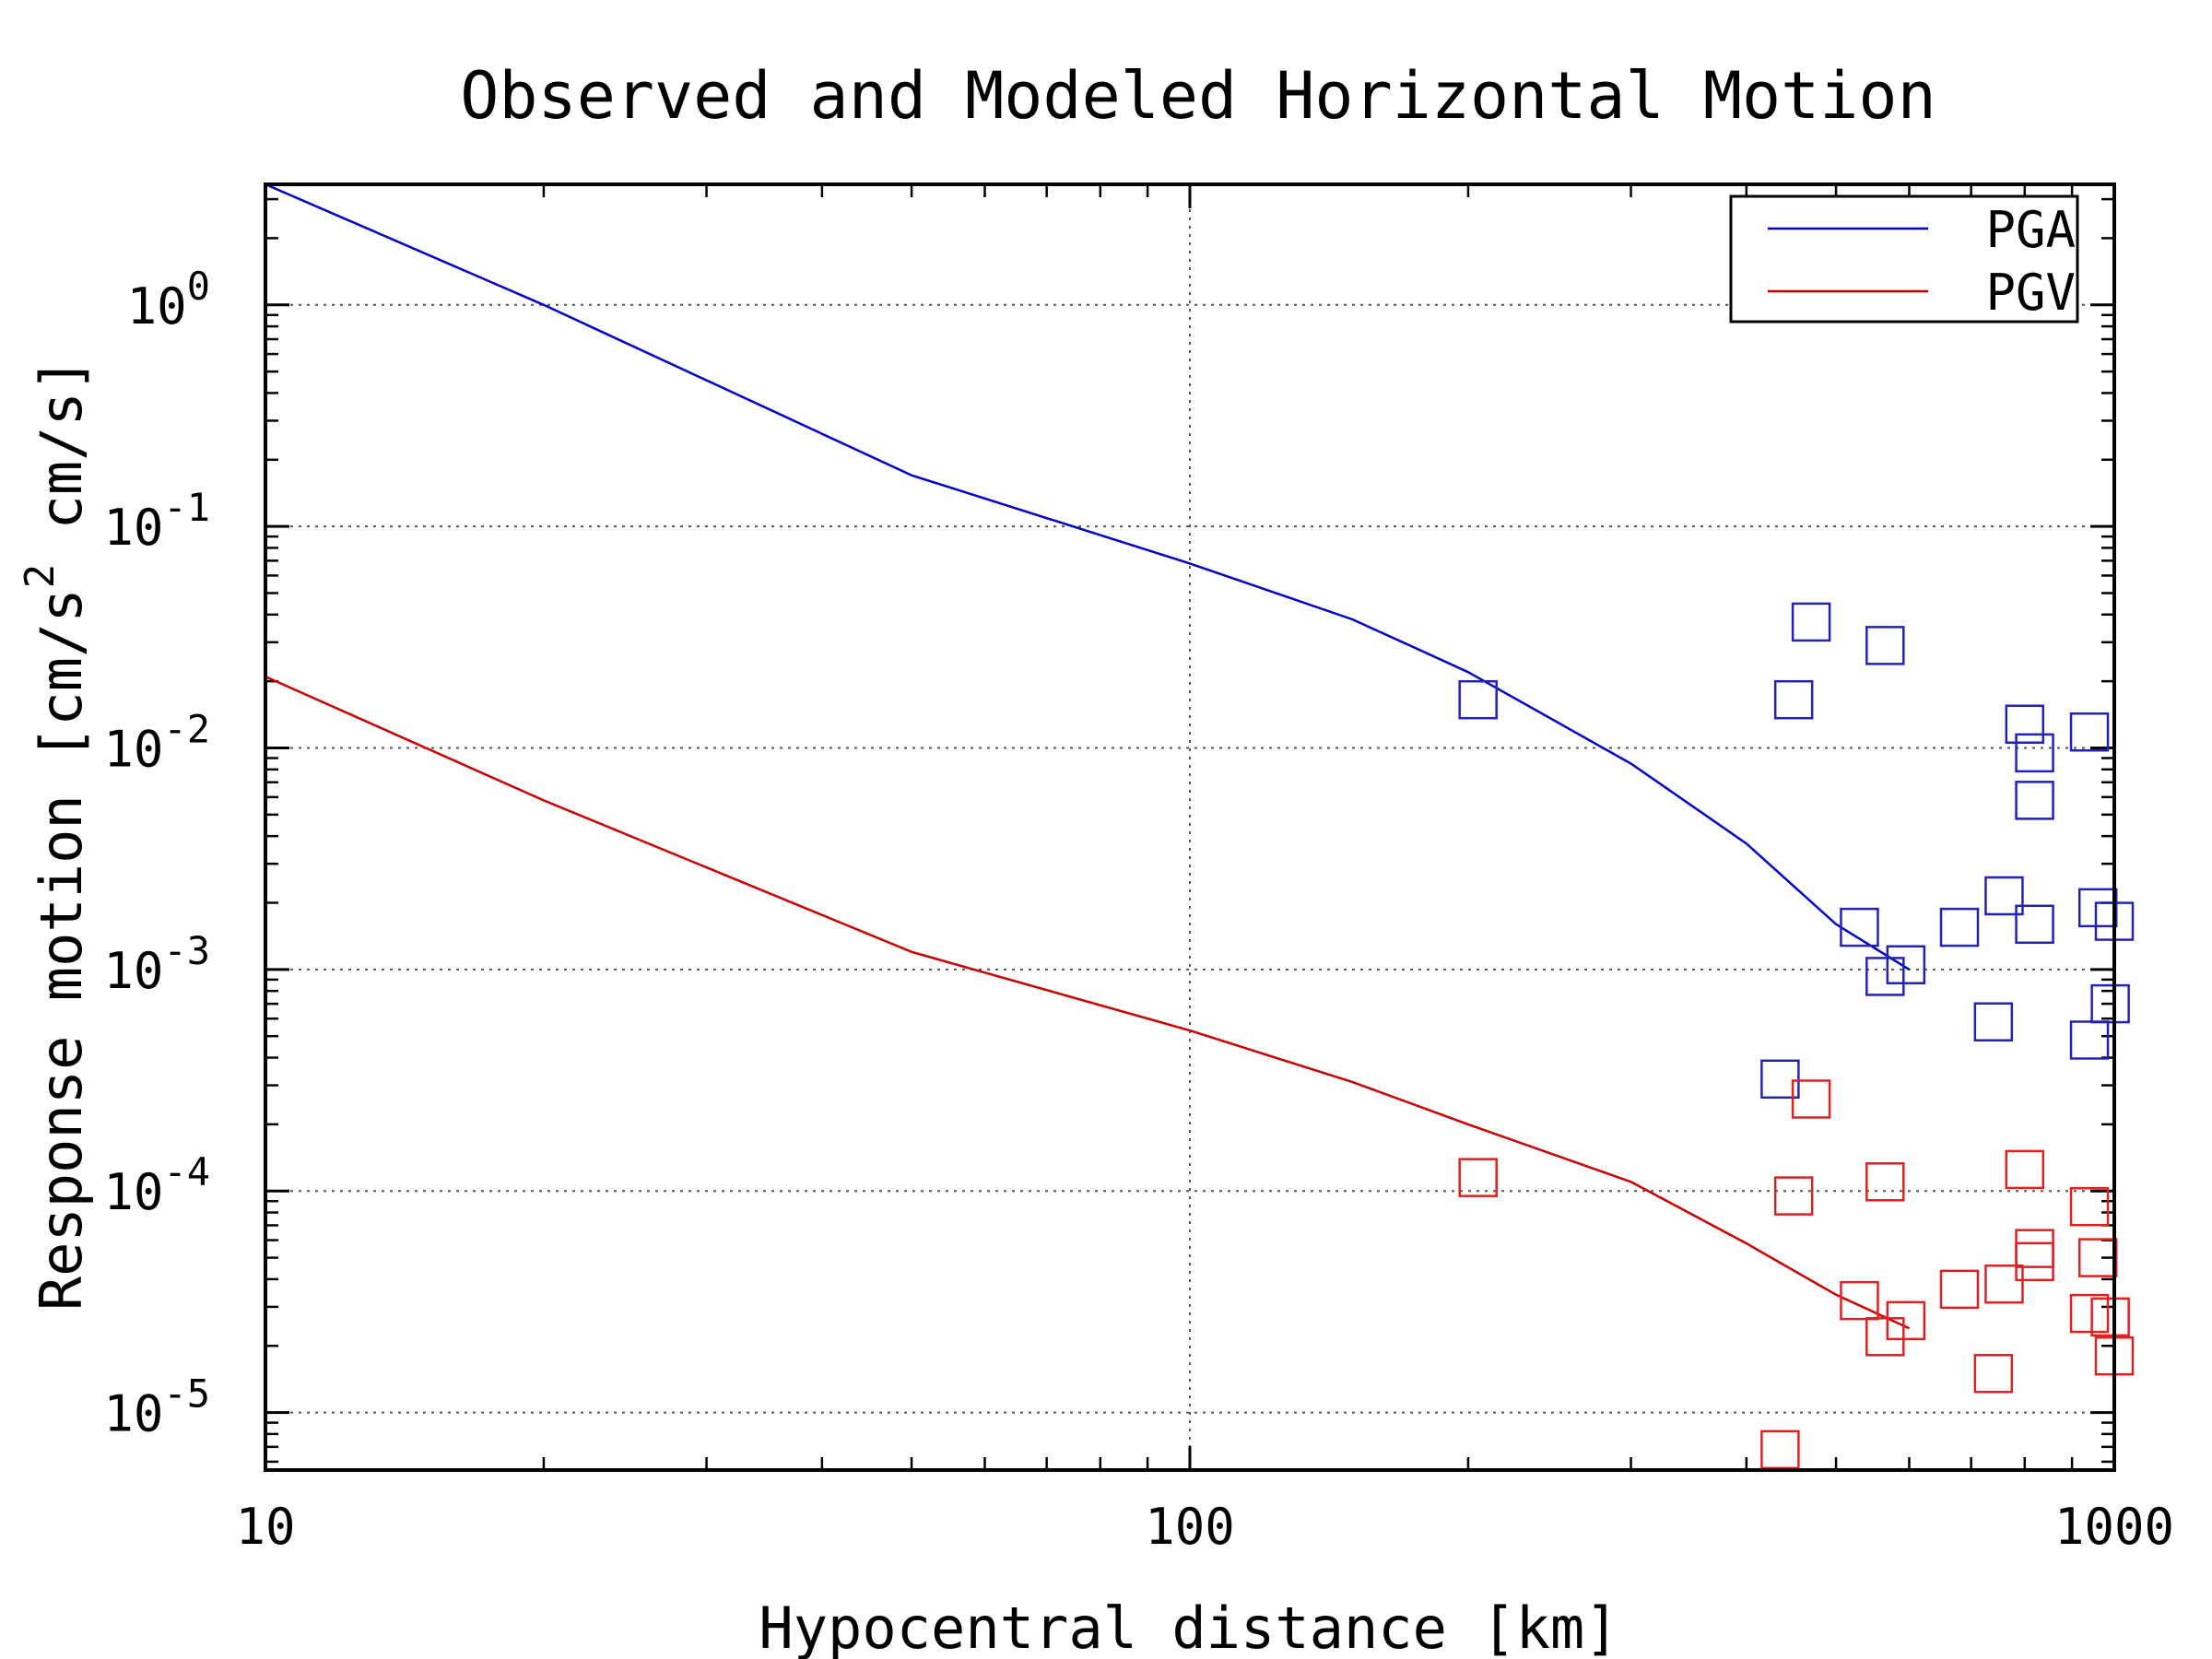 The width and height of the screenshot is (2212, 1659). Describe the element at coordinates (61, 461) in the screenshot. I see `y-axis-label-unit: cm/s]` at that location.